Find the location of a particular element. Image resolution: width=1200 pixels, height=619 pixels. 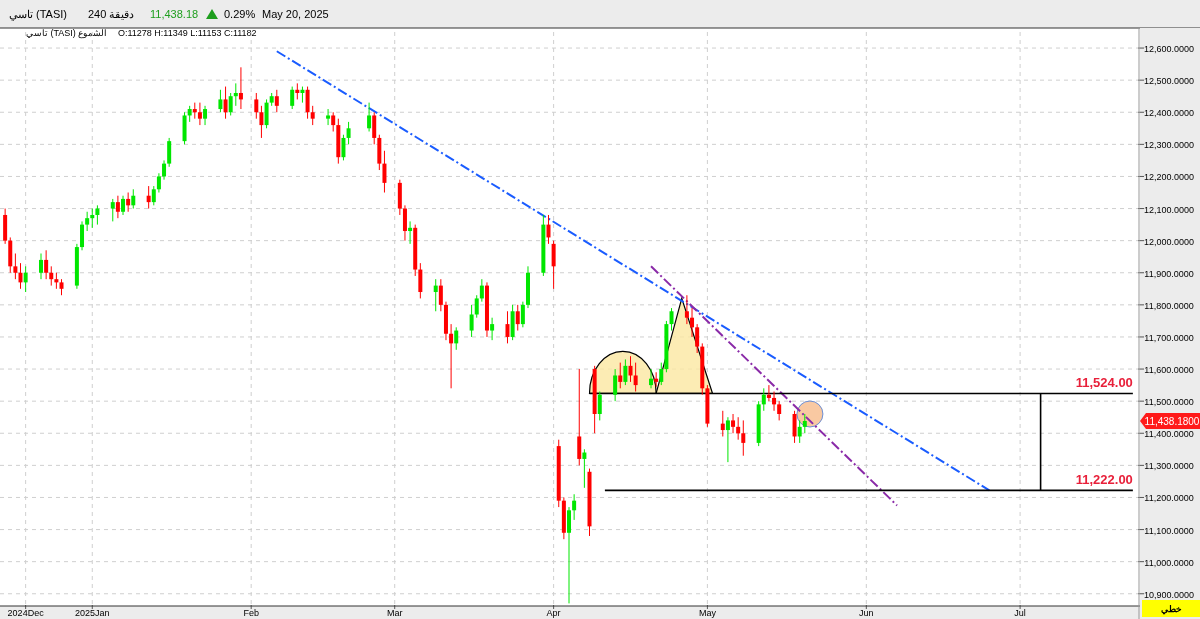

x-tick-label: May is located at coordinates (707, 613).